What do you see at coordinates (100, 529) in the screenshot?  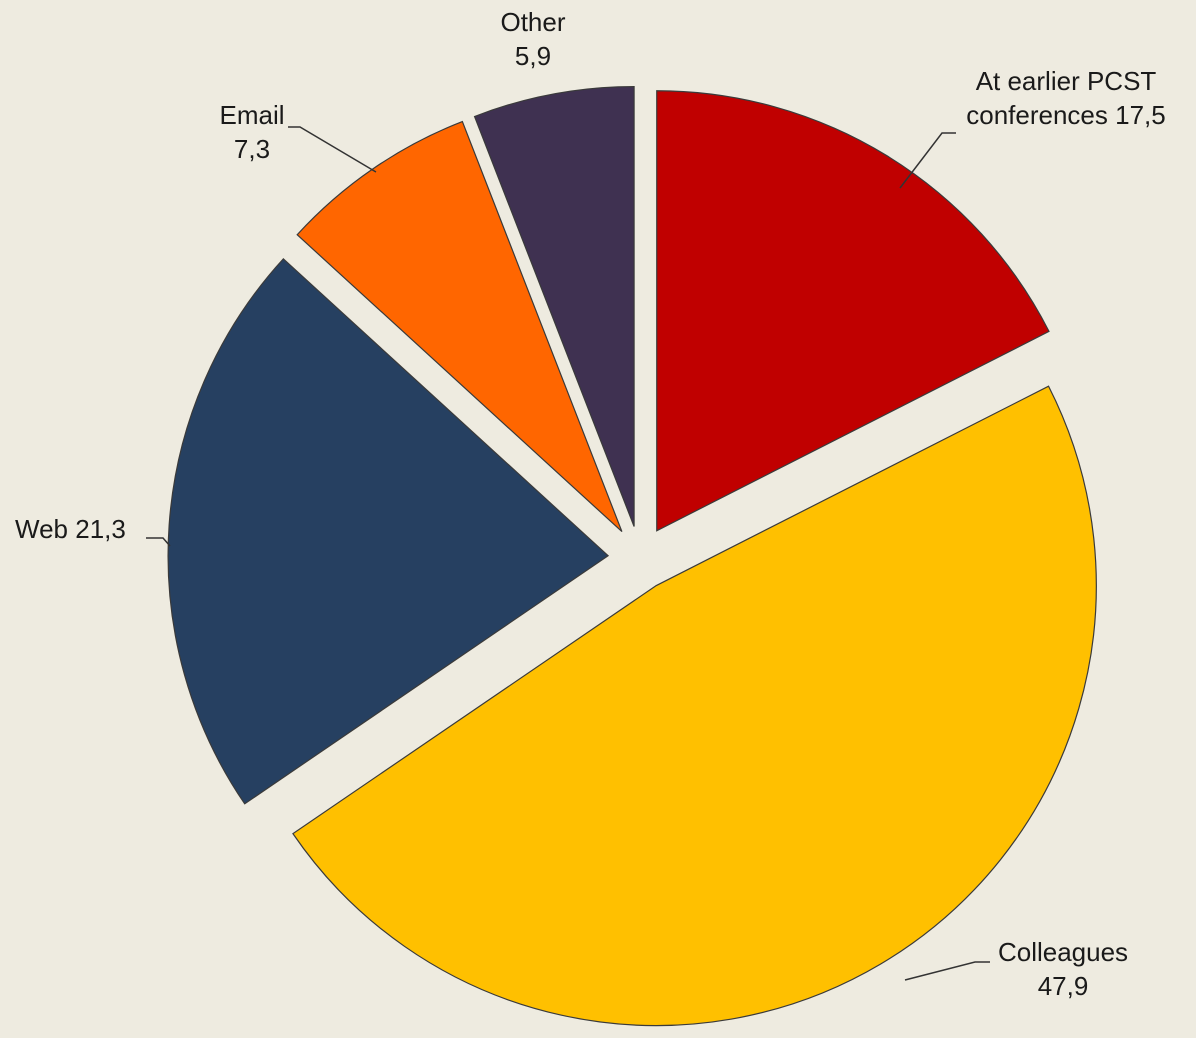 I see `value-label: 21,3` at bounding box center [100, 529].